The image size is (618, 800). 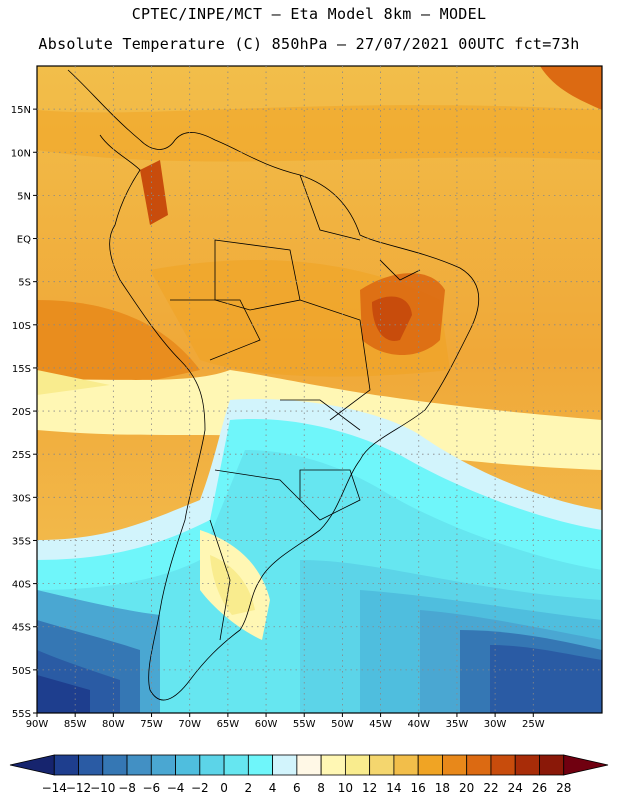 What do you see at coordinates (380, 724) in the screenshot?
I see `lon-tick-label: 45W` at bounding box center [380, 724].